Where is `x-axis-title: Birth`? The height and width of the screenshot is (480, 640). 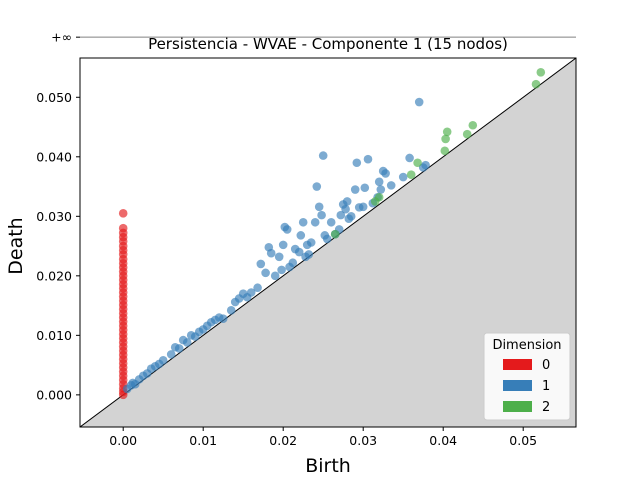
x-axis-title: Birth is located at coordinates (328, 466).